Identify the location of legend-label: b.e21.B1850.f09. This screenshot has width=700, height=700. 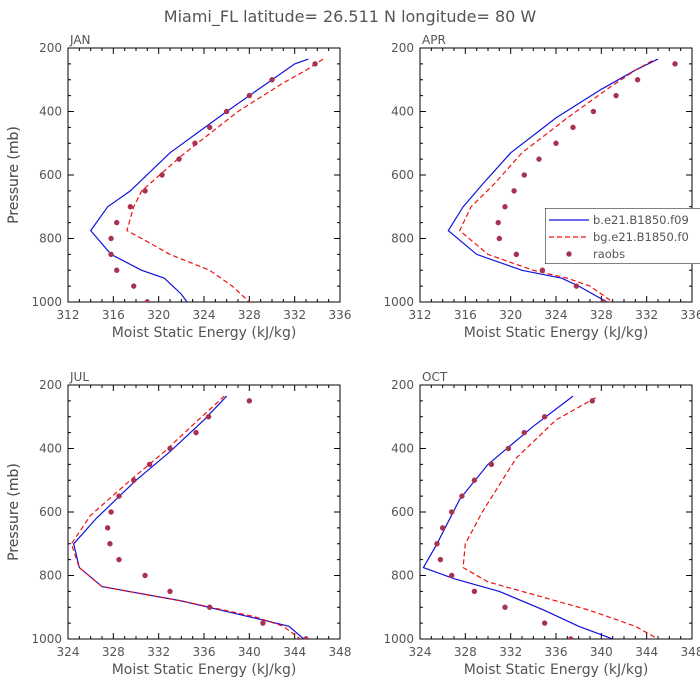
(641, 220).